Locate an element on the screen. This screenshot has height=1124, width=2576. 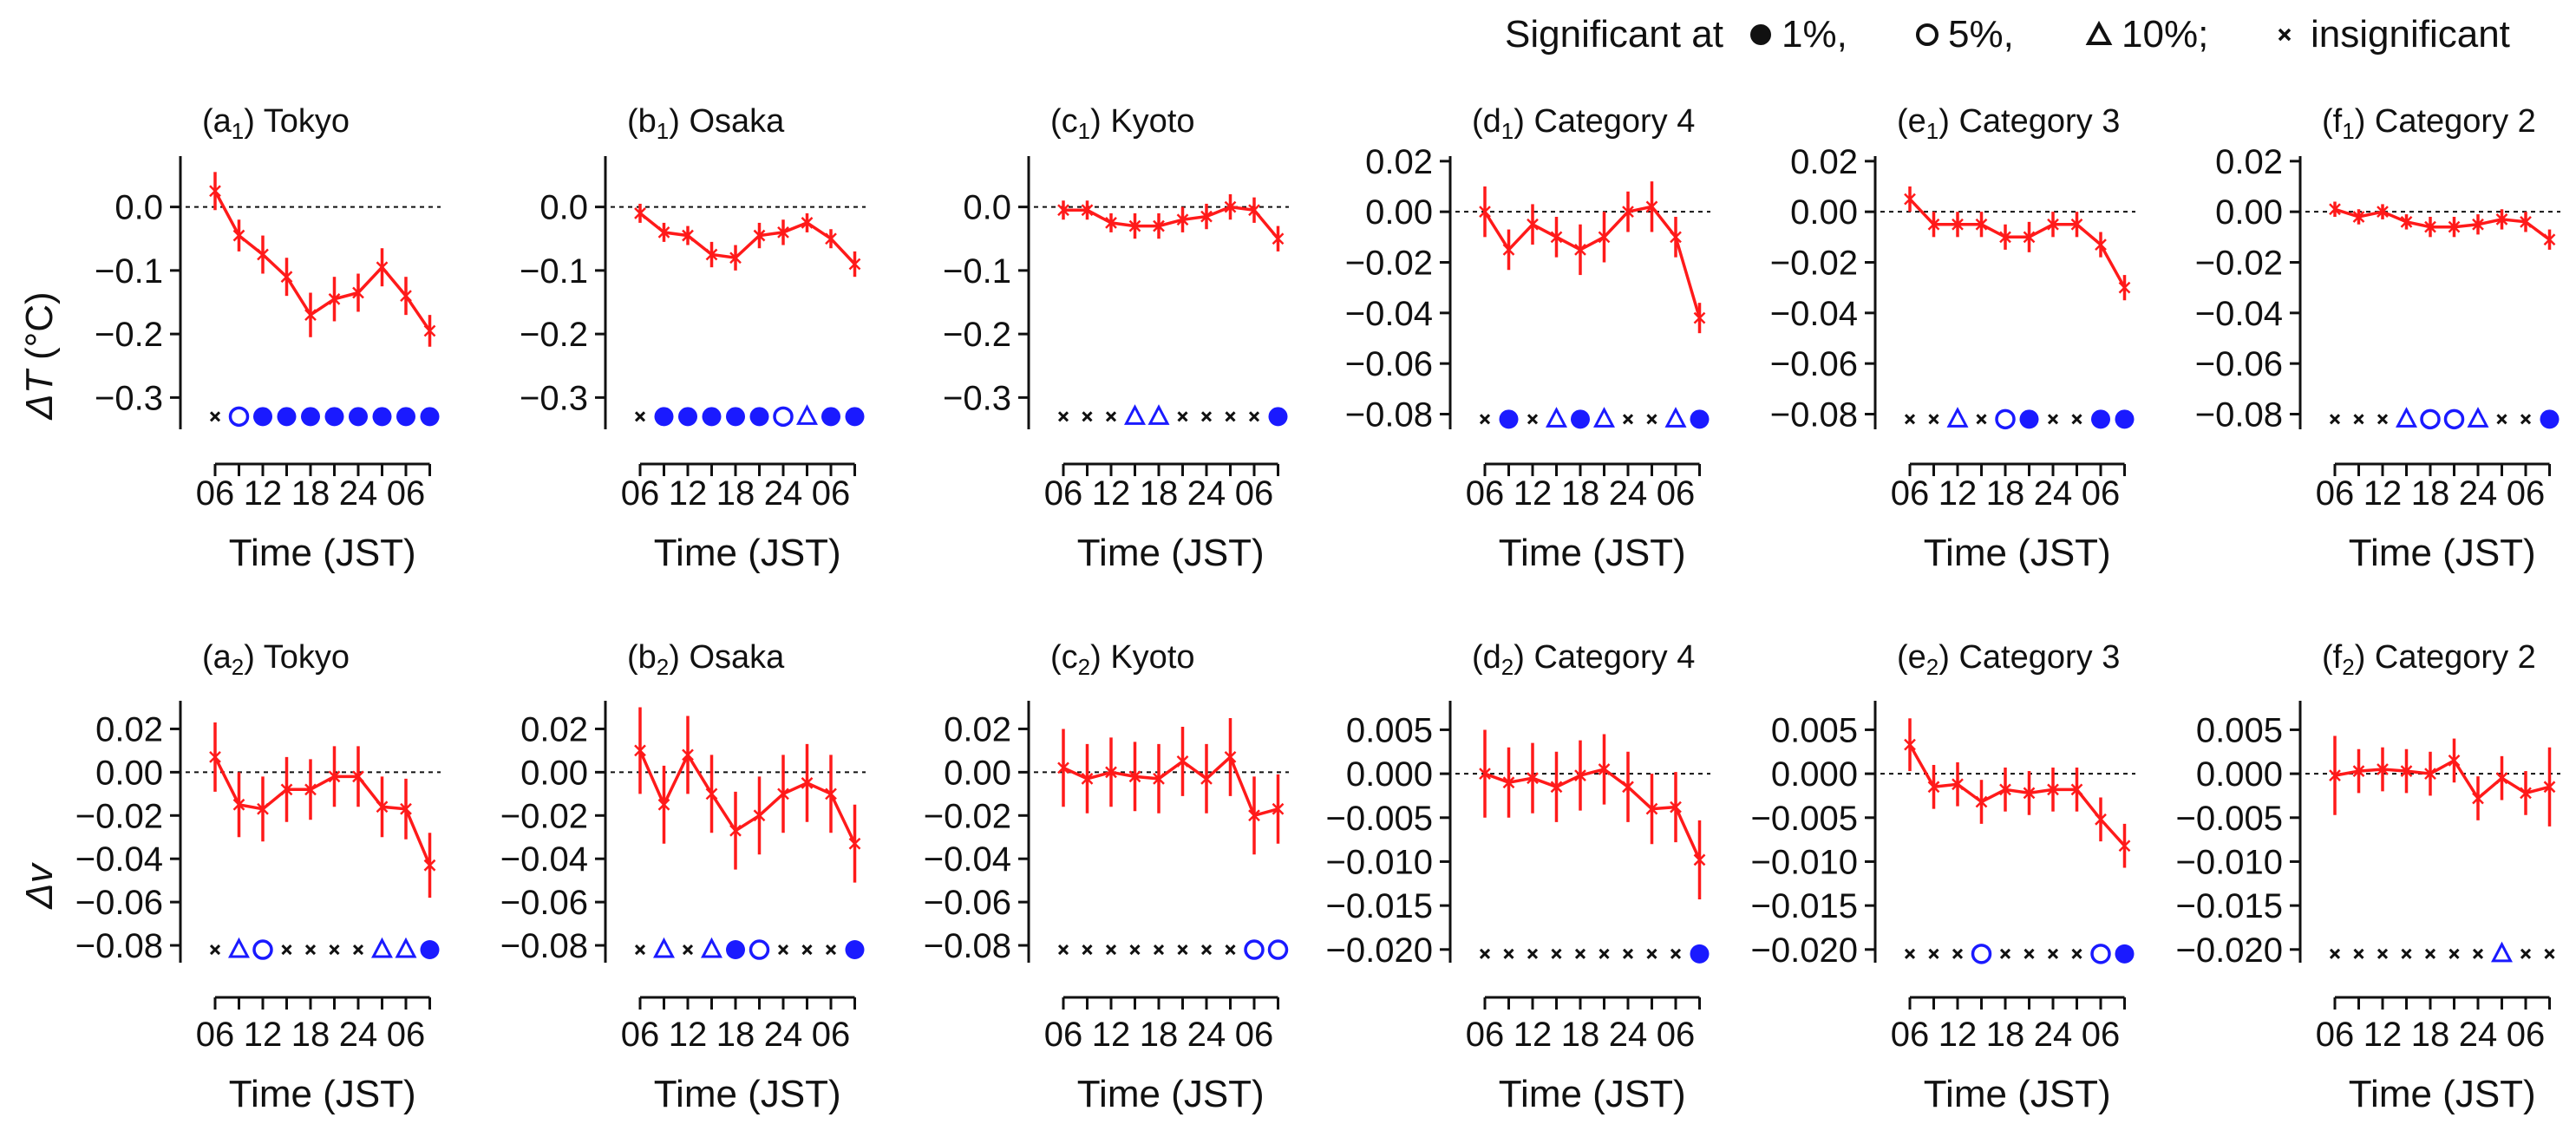
x-tick-label-f2: 24 is located at coordinates (2478, 1035).